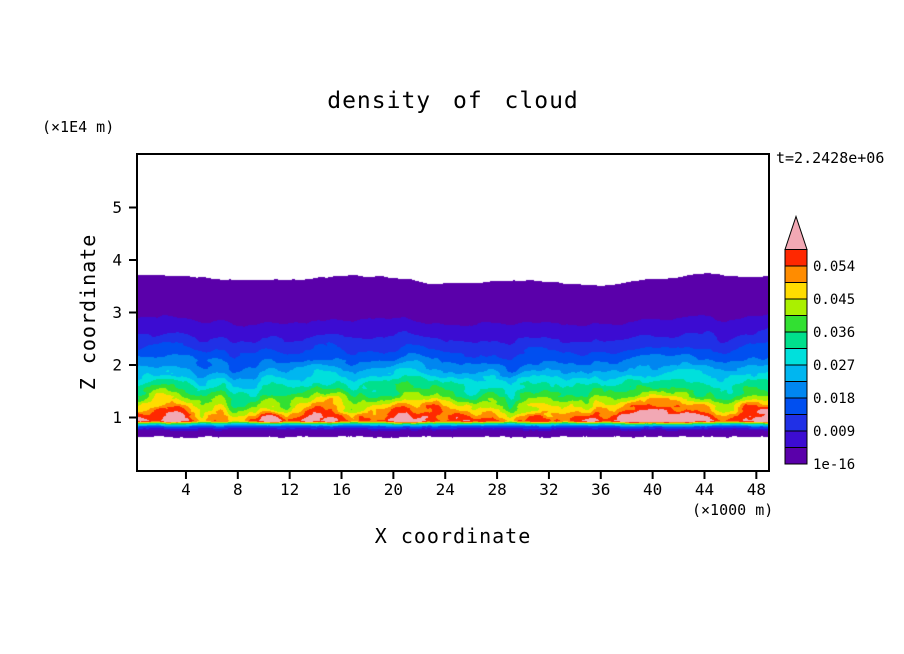  I want to click on x-tick-label: 8, so click(238, 489).